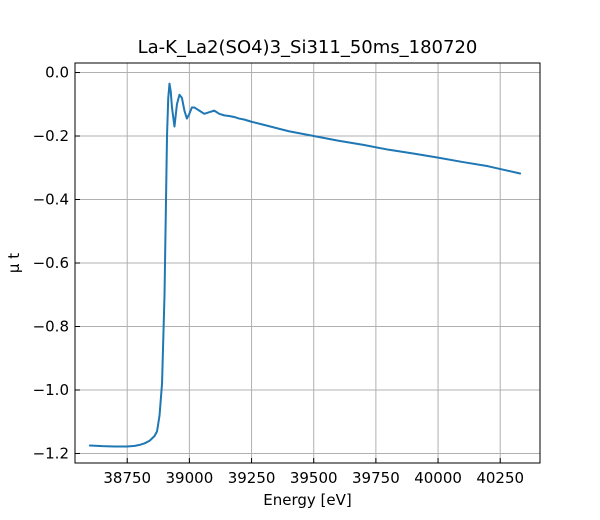  Describe the element at coordinates (51, 326) in the screenshot. I see `y-tick-label: −0.8` at that location.